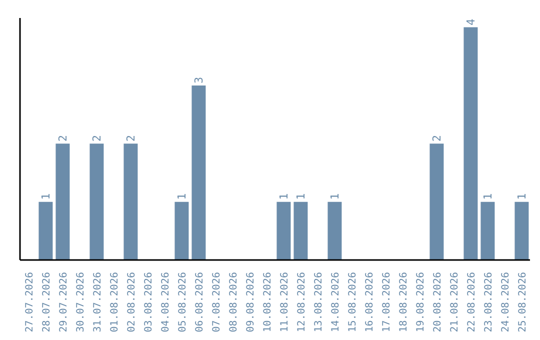  What do you see at coordinates (404, 302) in the screenshot?
I see `x-tick-label: 18.08.2026` at bounding box center [404, 302].